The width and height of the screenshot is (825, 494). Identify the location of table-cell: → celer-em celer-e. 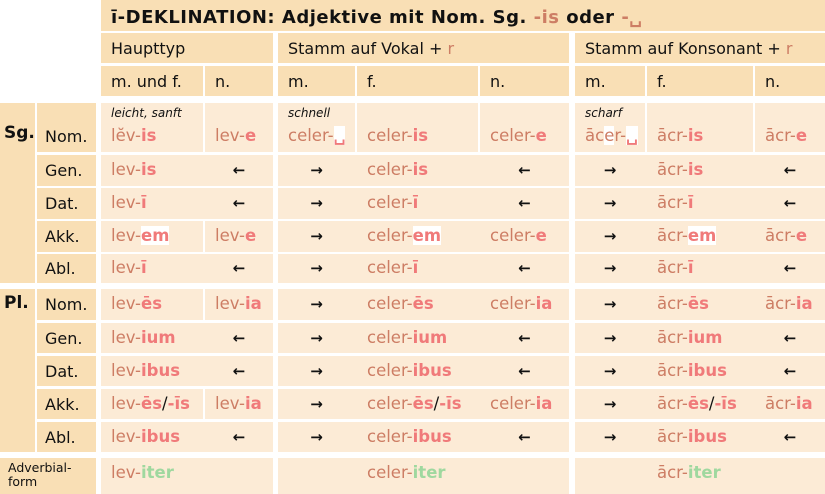
(423, 236).